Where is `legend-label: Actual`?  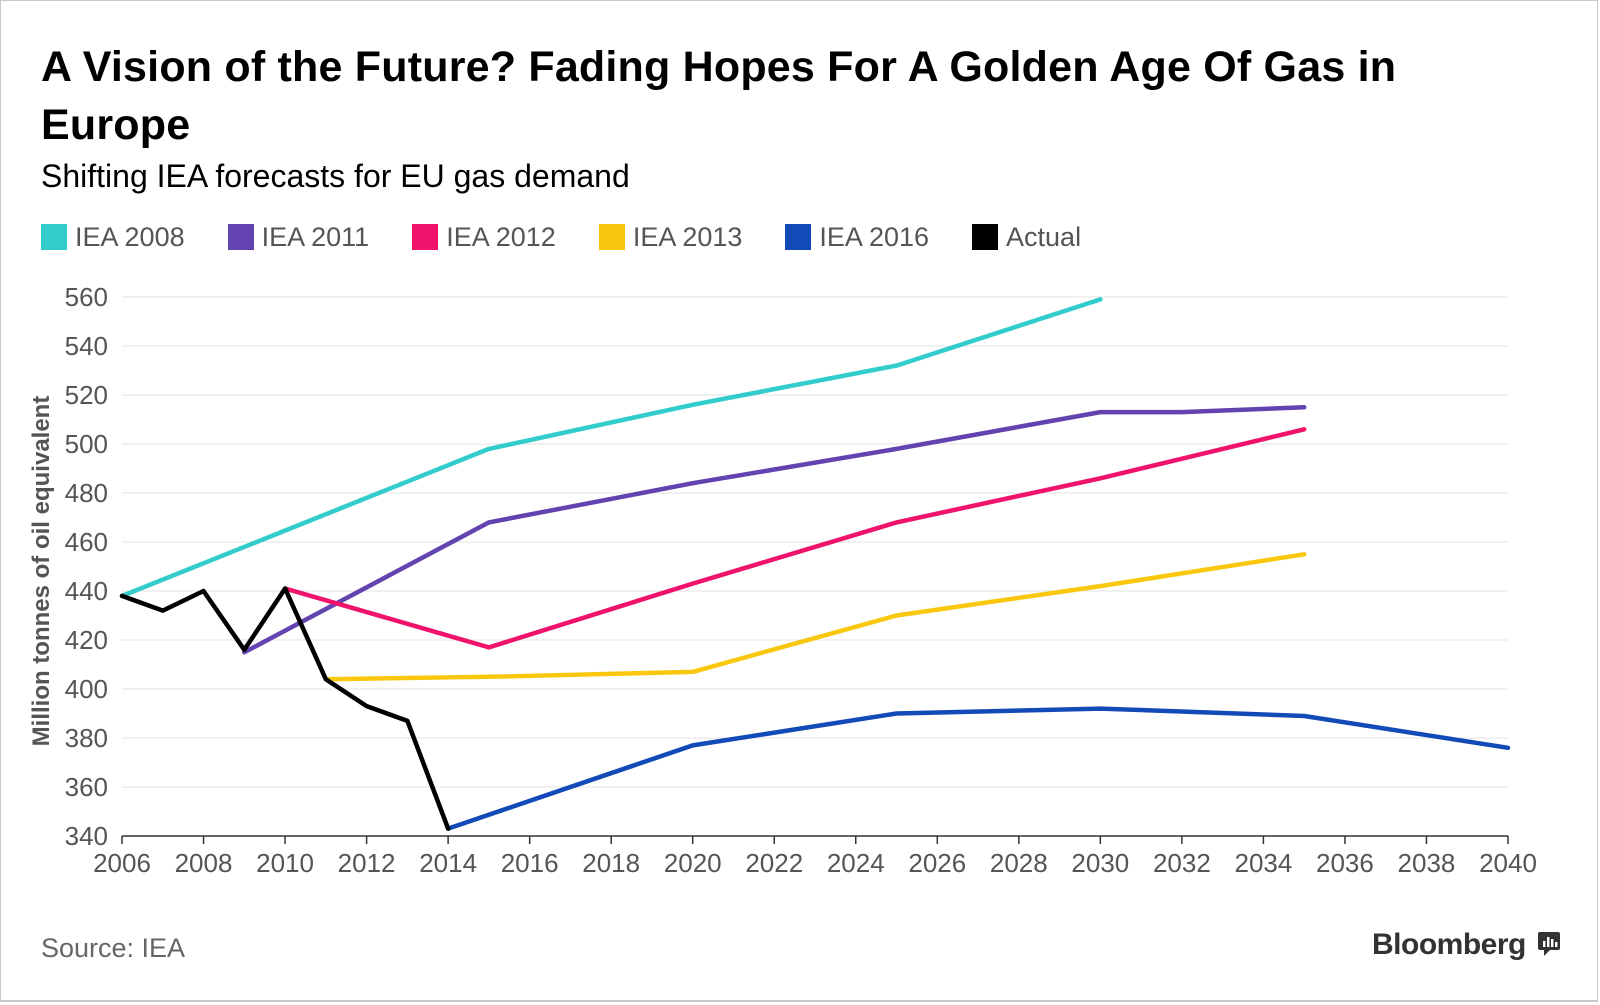
legend-label: Actual is located at coordinates (1044, 236).